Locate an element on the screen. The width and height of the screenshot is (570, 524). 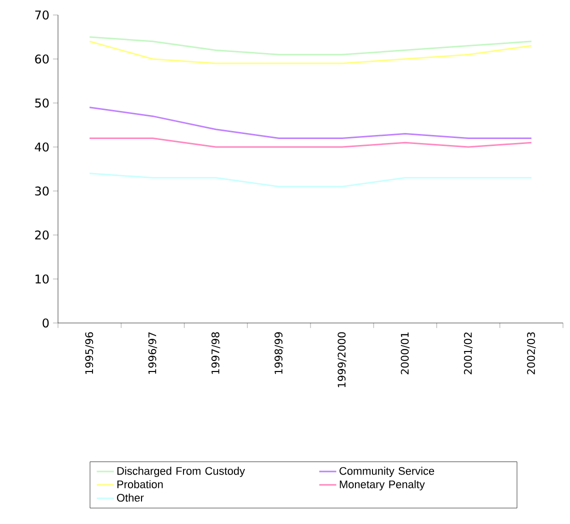
x-tick-label: 1998/99 is located at coordinates (279, 353).